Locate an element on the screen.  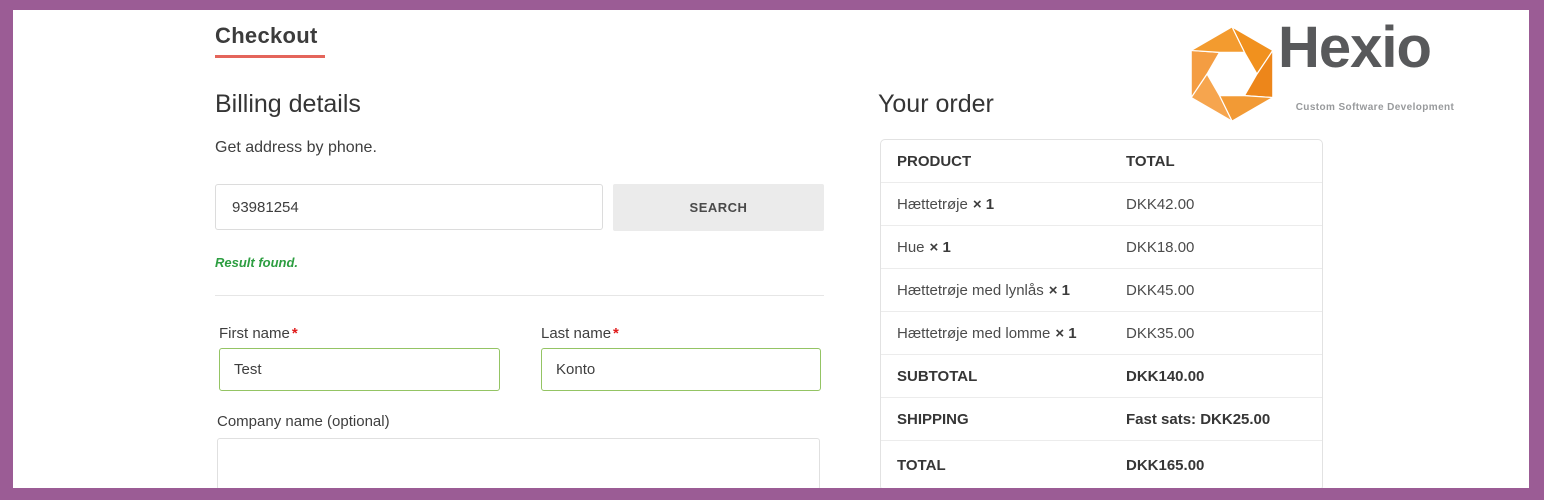
company-name-input is located at coordinates (518, 463).